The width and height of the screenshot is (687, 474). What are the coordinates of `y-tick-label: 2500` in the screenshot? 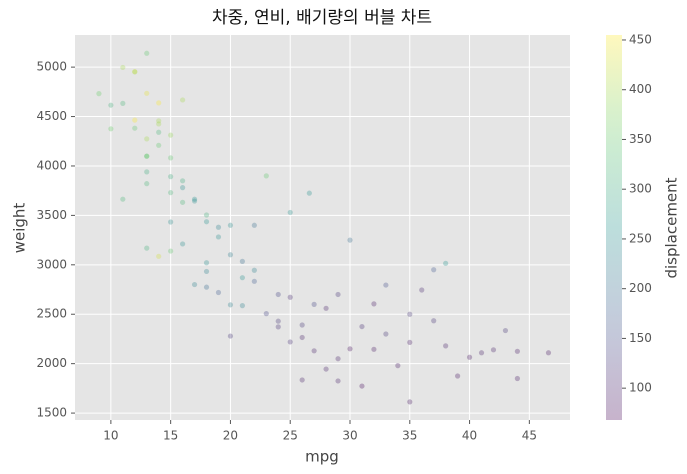 It's located at (51, 314).